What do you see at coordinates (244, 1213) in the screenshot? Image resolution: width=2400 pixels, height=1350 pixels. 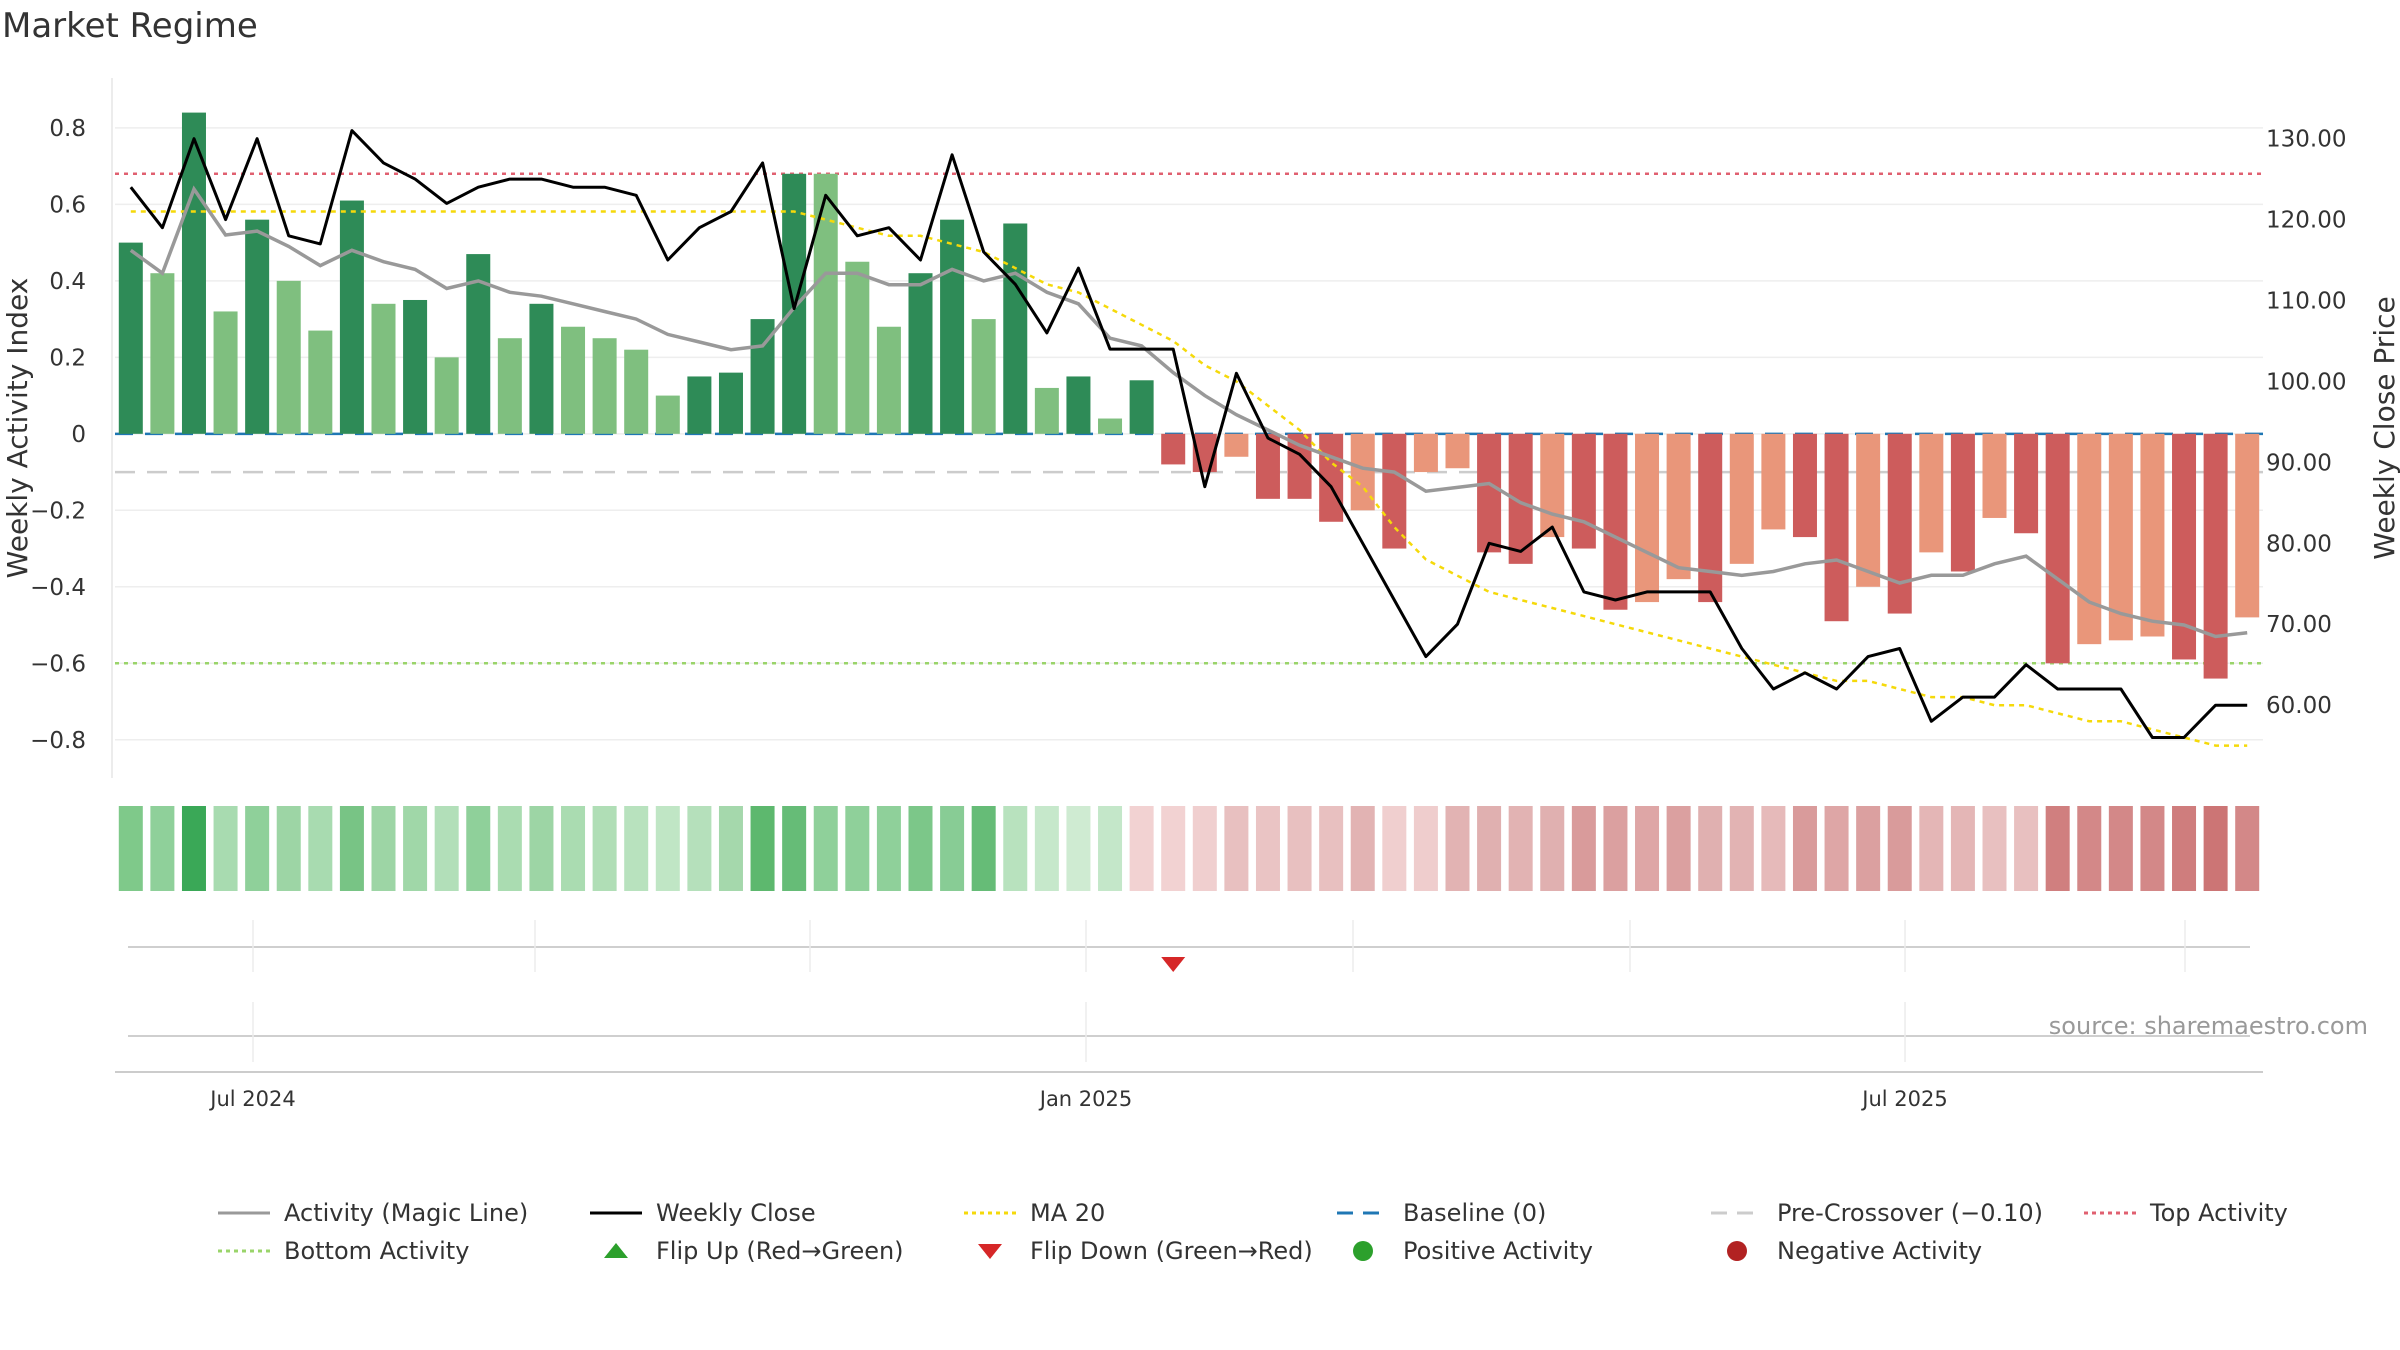 I see `line-solid-gray-icon` at bounding box center [244, 1213].